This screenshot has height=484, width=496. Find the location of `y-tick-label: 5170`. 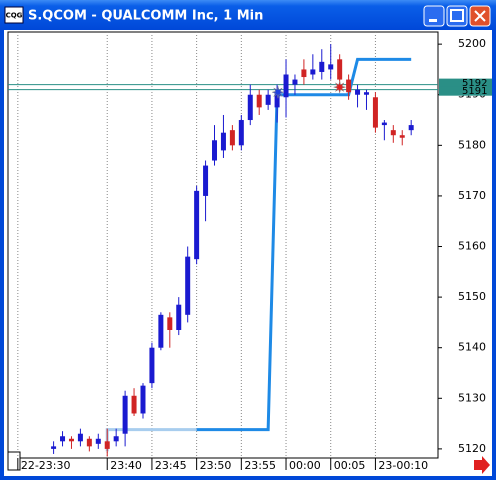

y-tick-label: 5170 is located at coordinates (472, 195).